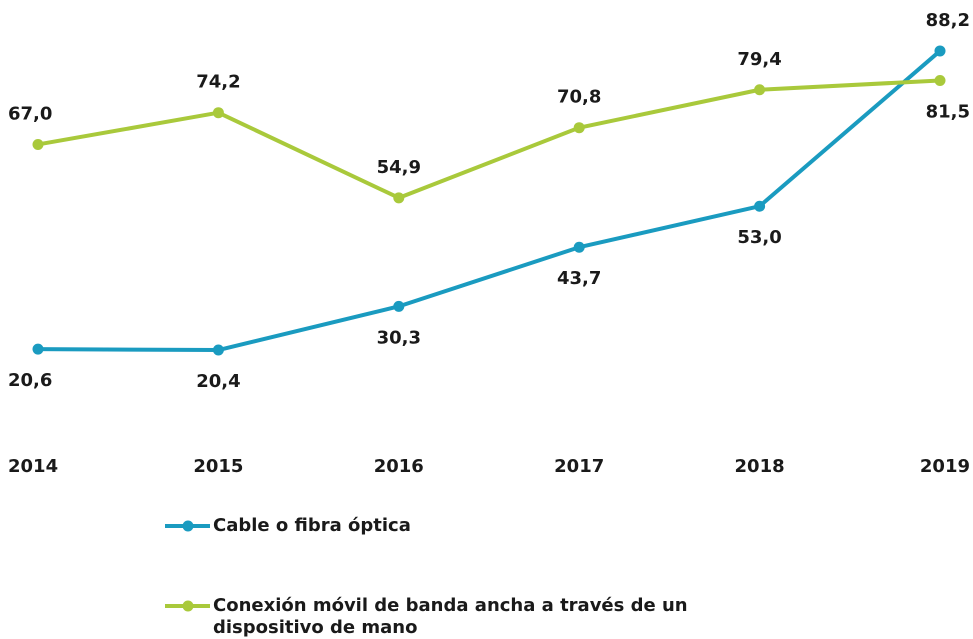  What do you see at coordinates (399, 167) in the screenshot?
I see `data-label: 54,9` at bounding box center [399, 167].